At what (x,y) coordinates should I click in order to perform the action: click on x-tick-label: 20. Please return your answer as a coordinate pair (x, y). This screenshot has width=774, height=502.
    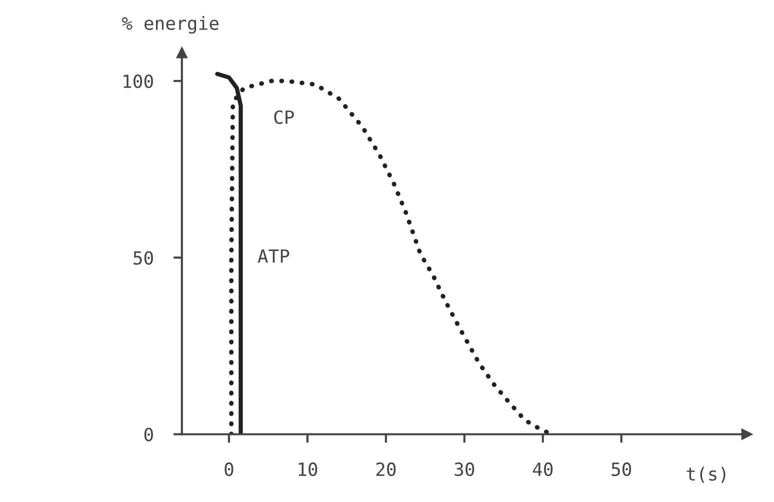
    Looking at the image, I should click on (386, 469).